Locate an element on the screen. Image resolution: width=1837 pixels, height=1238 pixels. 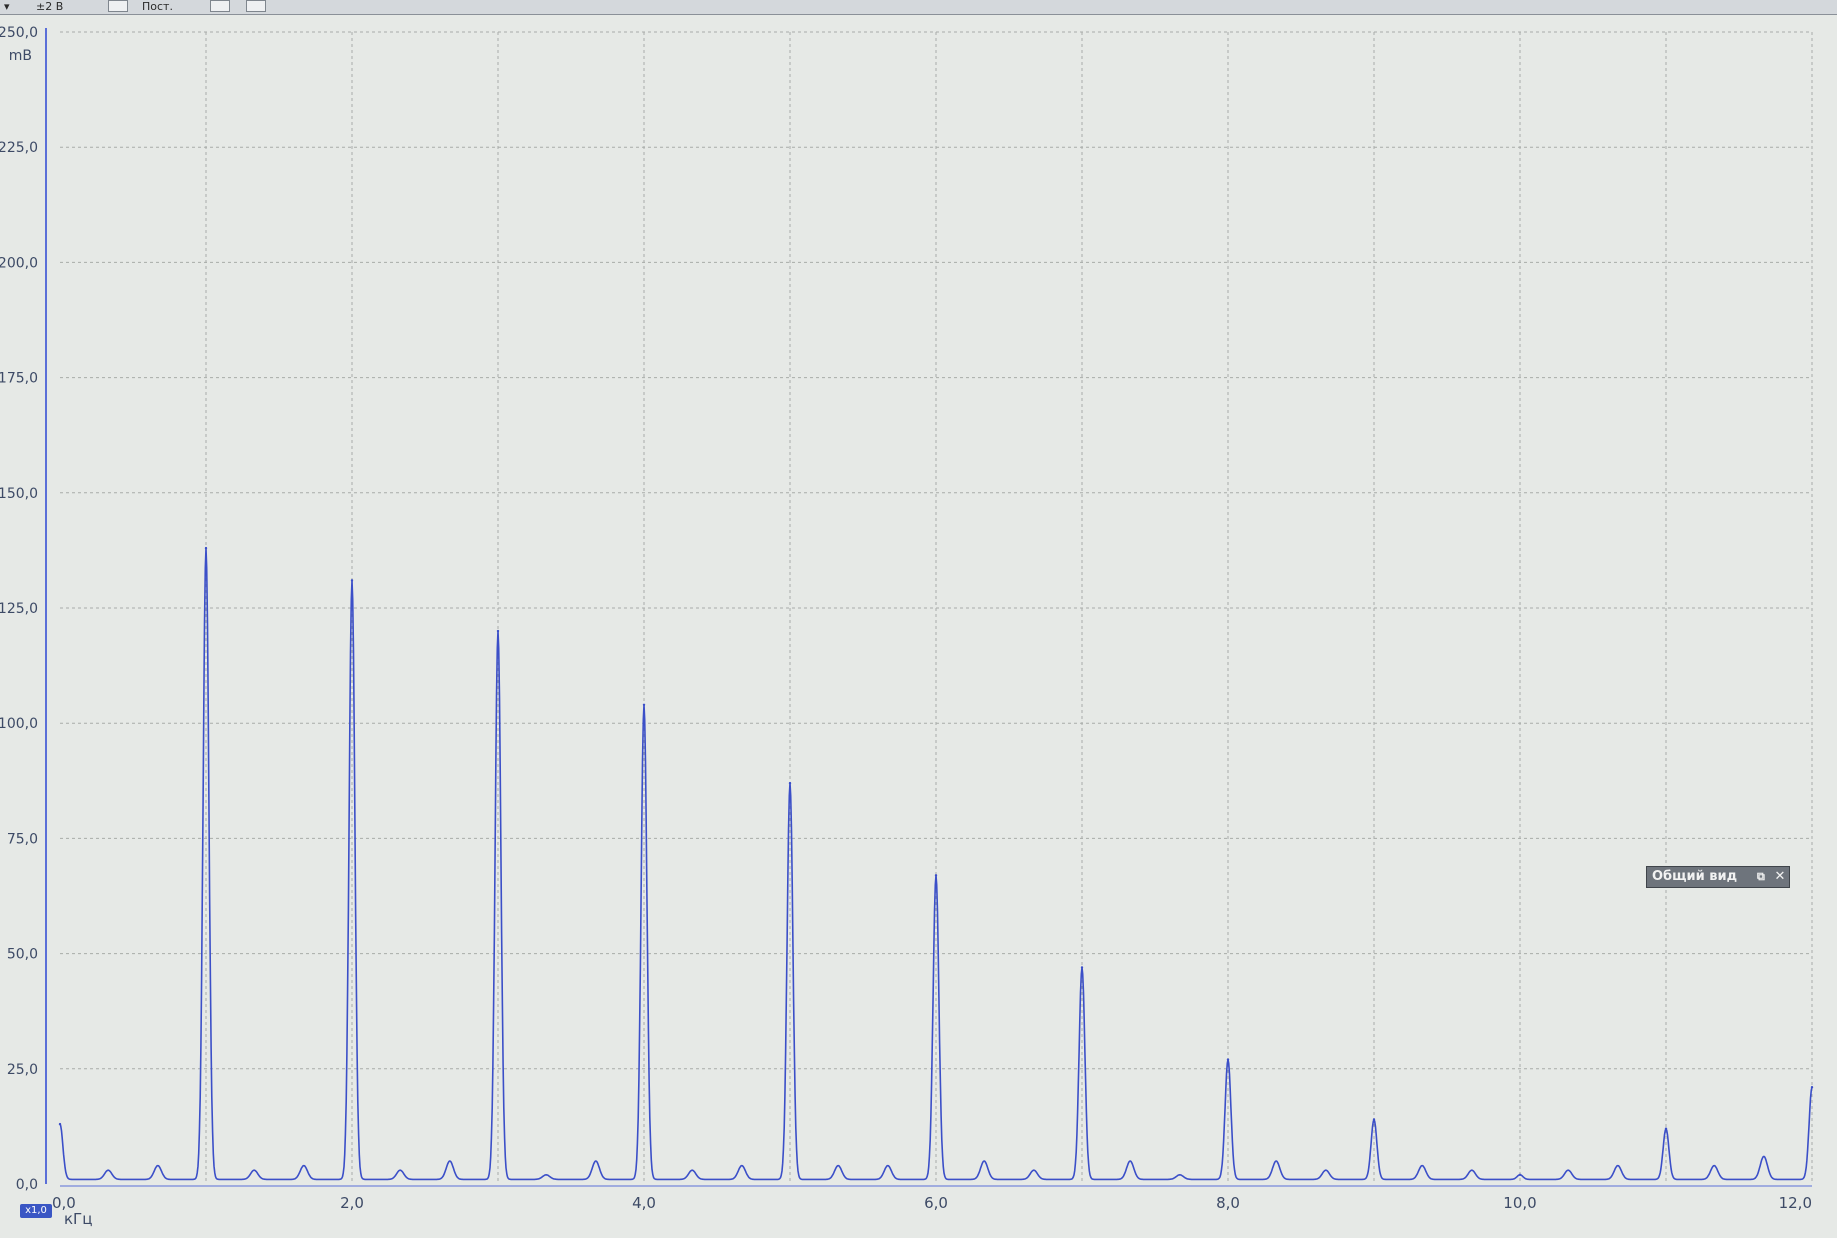
mode-dropdown-button is located at coordinates (220, 6).